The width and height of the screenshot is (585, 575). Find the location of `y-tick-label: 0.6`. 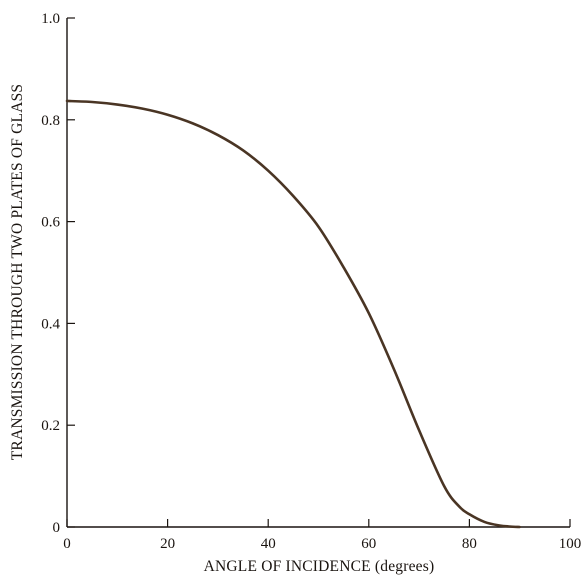

y-tick-label: 0.6 is located at coordinates (50, 223).